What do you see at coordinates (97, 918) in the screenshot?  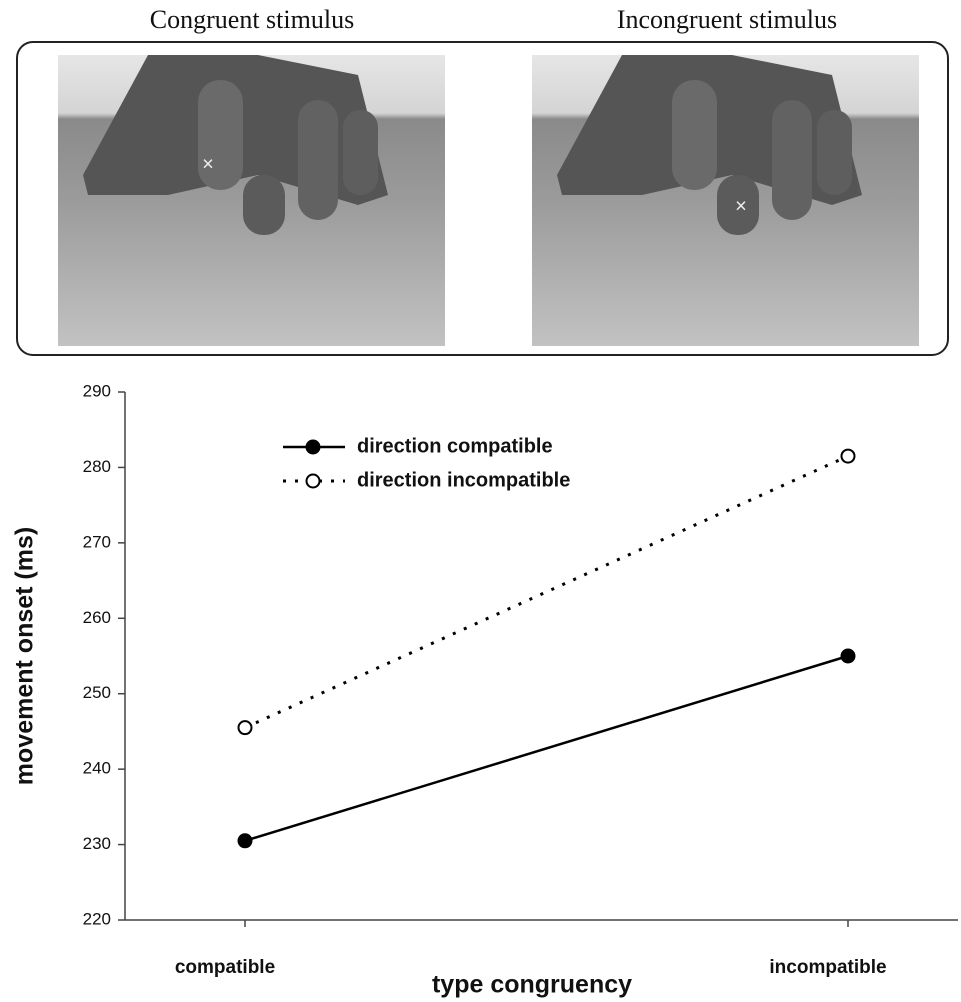 I see `y-tick-label: 220` at bounding box center [97, 918].